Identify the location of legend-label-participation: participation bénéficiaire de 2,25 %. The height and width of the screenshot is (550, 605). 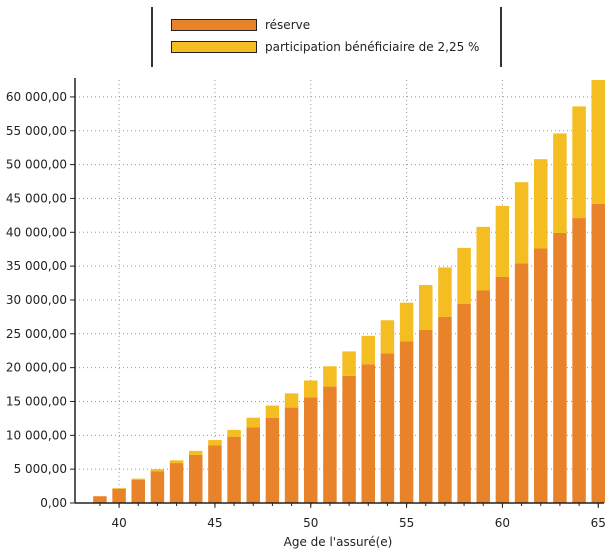
(372, 47).